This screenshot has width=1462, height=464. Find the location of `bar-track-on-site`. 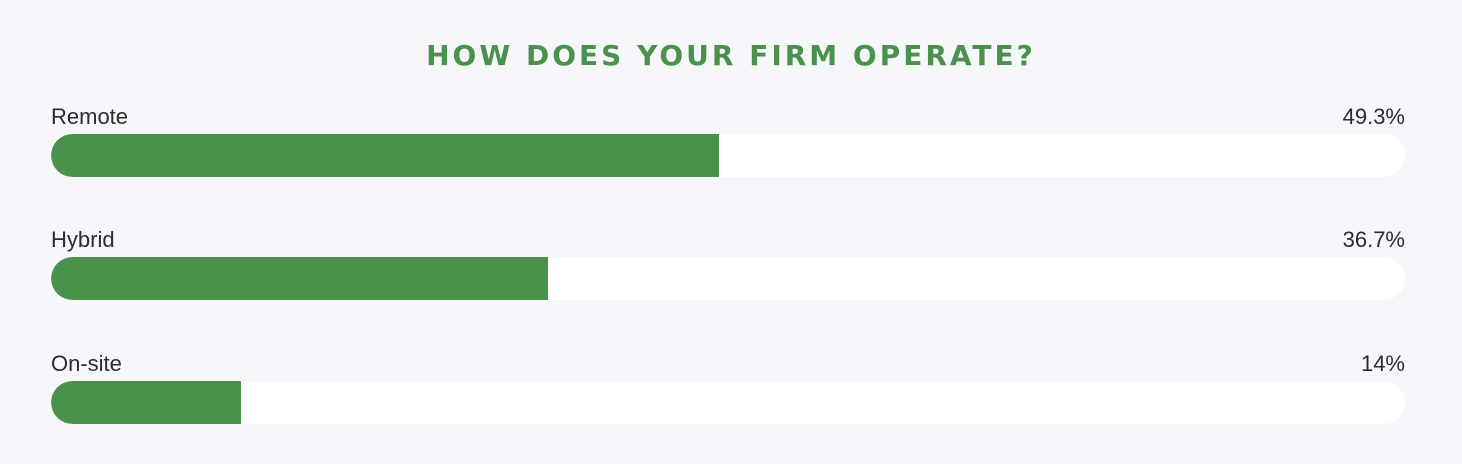

bar-track-on-site is located at coordinates (728, 402).